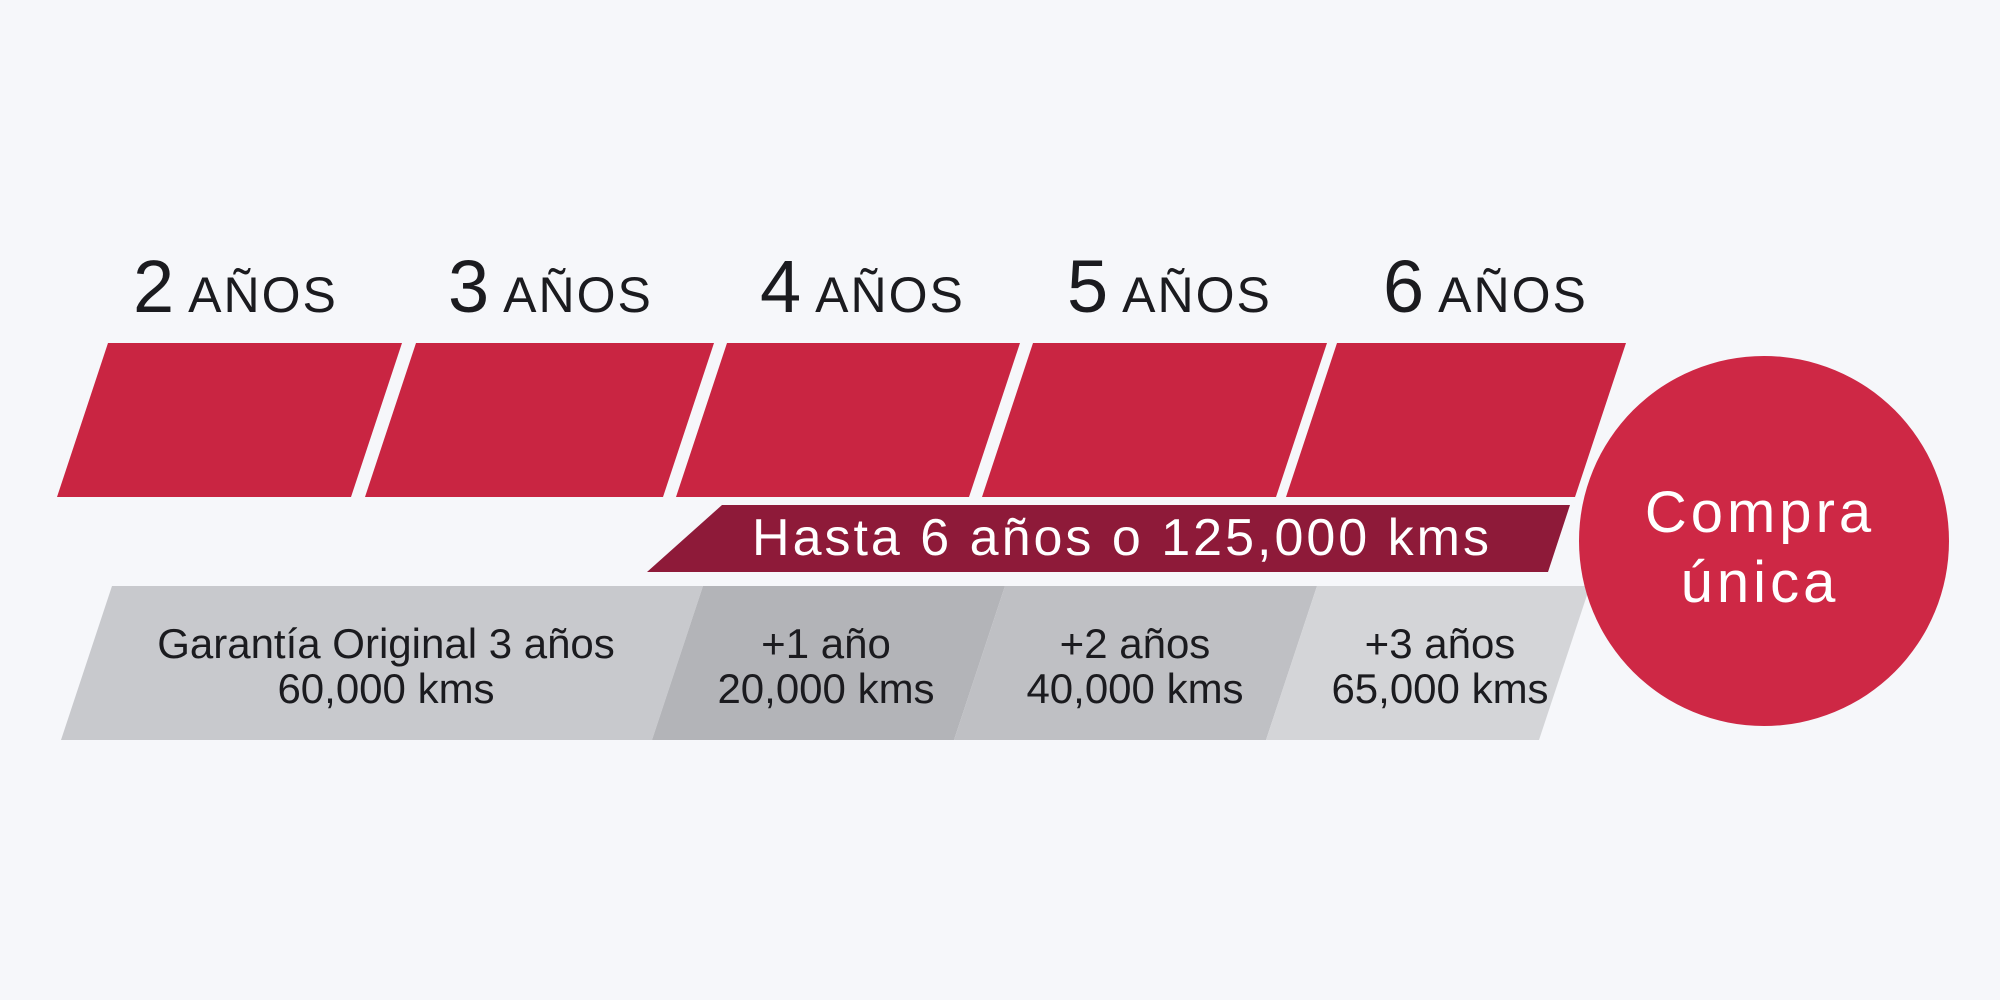 The height and width of the screenshot is (1000, 2000). I want to click on segment-label-plus1: +1 año 20,000 kms, so click(825, 666).